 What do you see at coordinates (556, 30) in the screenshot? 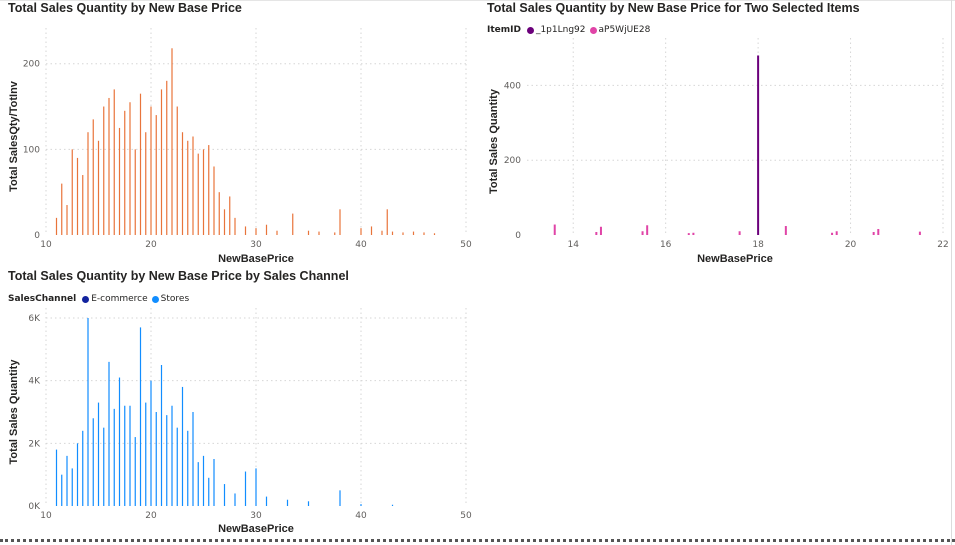
I see `legend-item: _1p1Lng92` at bounding box center [556, 30].